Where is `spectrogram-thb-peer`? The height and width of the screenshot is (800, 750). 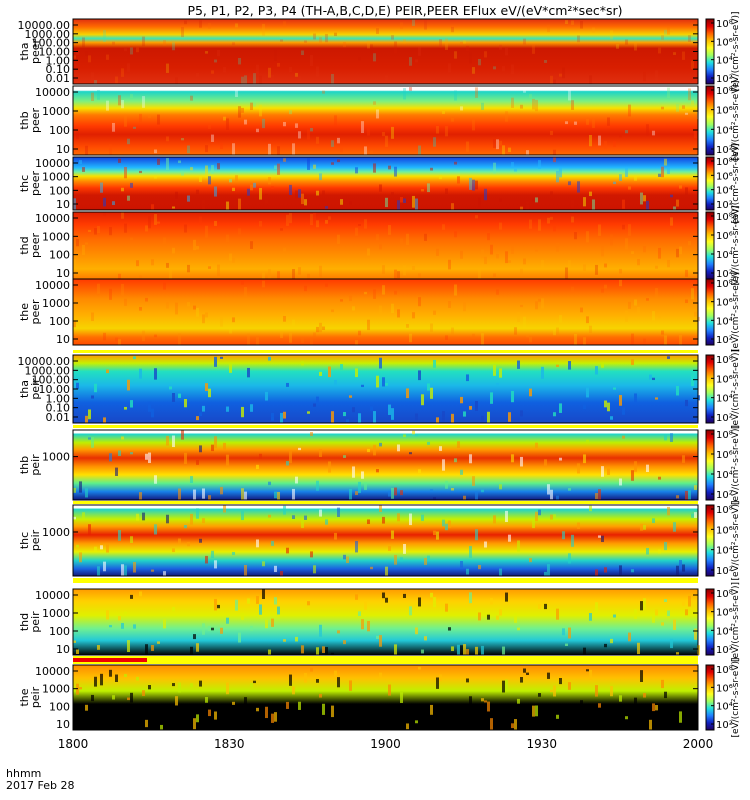 spectrogram-thb-peer is located at coordinates (385, 120).